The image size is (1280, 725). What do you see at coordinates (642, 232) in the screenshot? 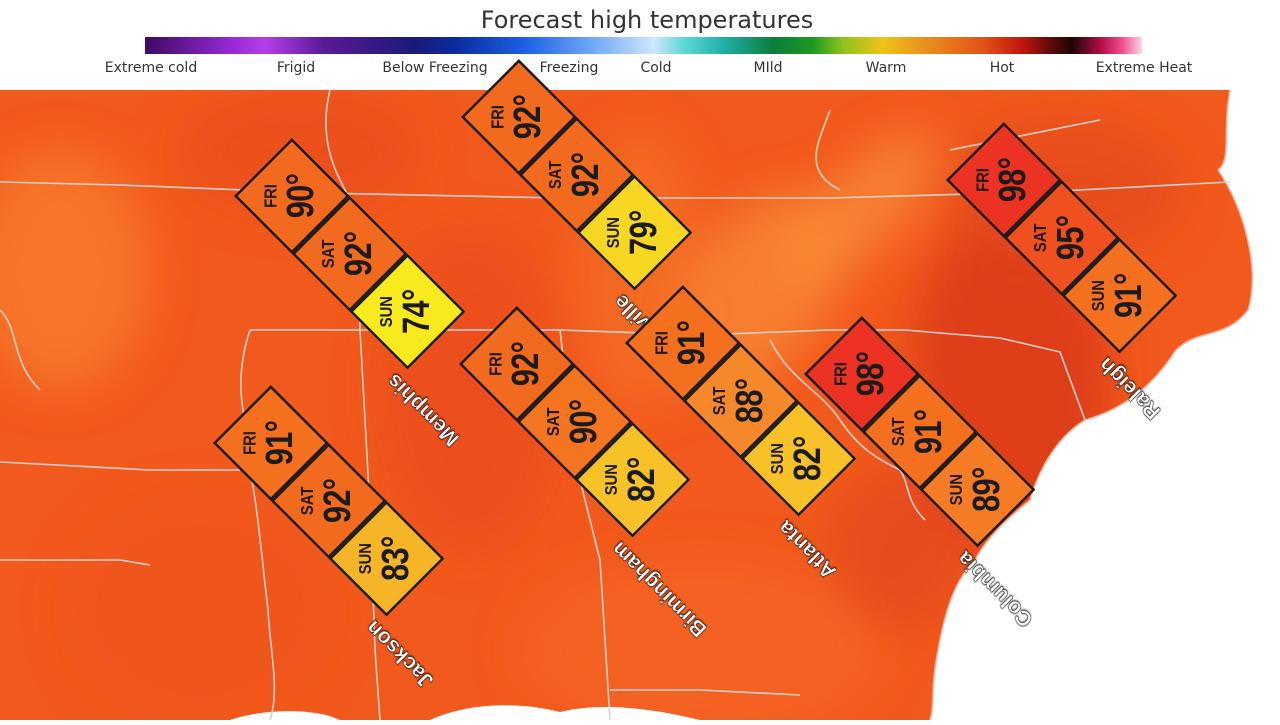
I see `temp-value: 79°` at bounding box center [642, 232].